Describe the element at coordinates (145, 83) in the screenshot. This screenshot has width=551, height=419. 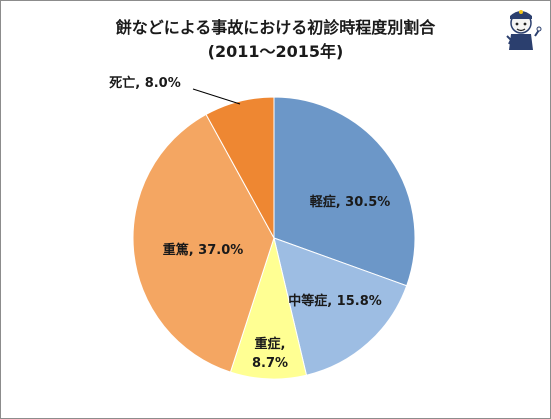
I see `slice-label: 死亡, 8.0%` at that location.